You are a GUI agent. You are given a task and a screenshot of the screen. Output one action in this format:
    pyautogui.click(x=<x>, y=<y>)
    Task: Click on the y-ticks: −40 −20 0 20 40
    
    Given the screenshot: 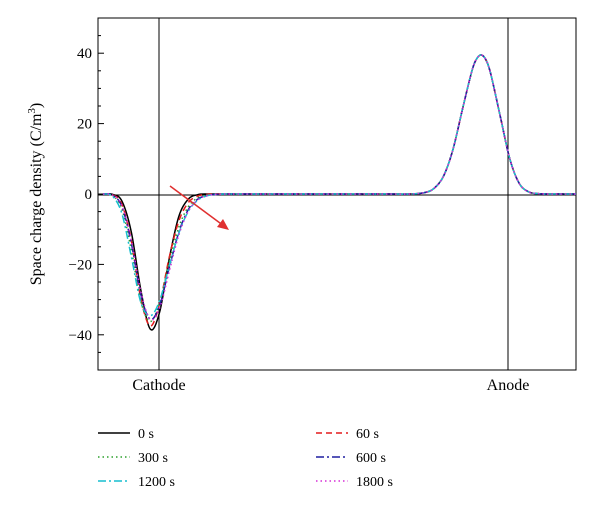 What is the action you would take?
    pyautogui.click(x=86, y=194)
    